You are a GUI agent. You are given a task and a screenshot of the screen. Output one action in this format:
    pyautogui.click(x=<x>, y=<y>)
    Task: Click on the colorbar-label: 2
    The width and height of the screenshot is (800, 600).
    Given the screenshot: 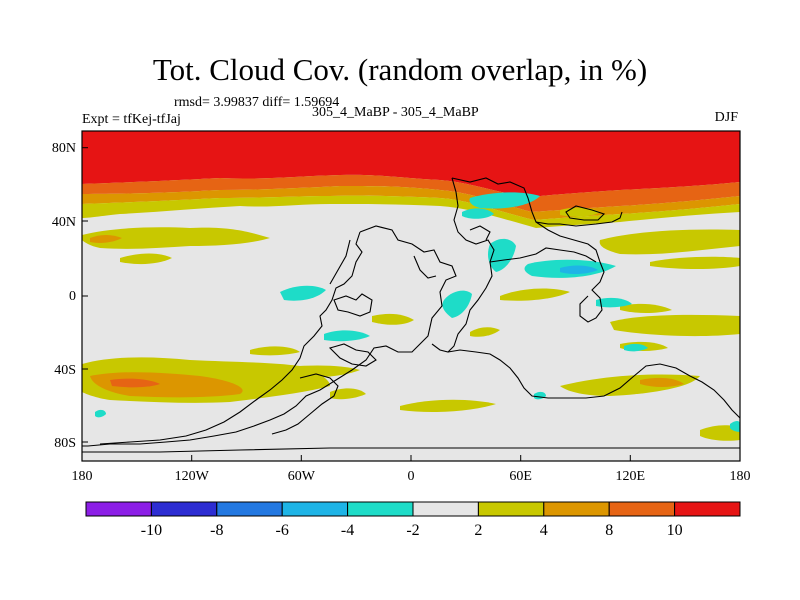 What is the action you would take?
    pyautogui.click(x=478, y=530)
    